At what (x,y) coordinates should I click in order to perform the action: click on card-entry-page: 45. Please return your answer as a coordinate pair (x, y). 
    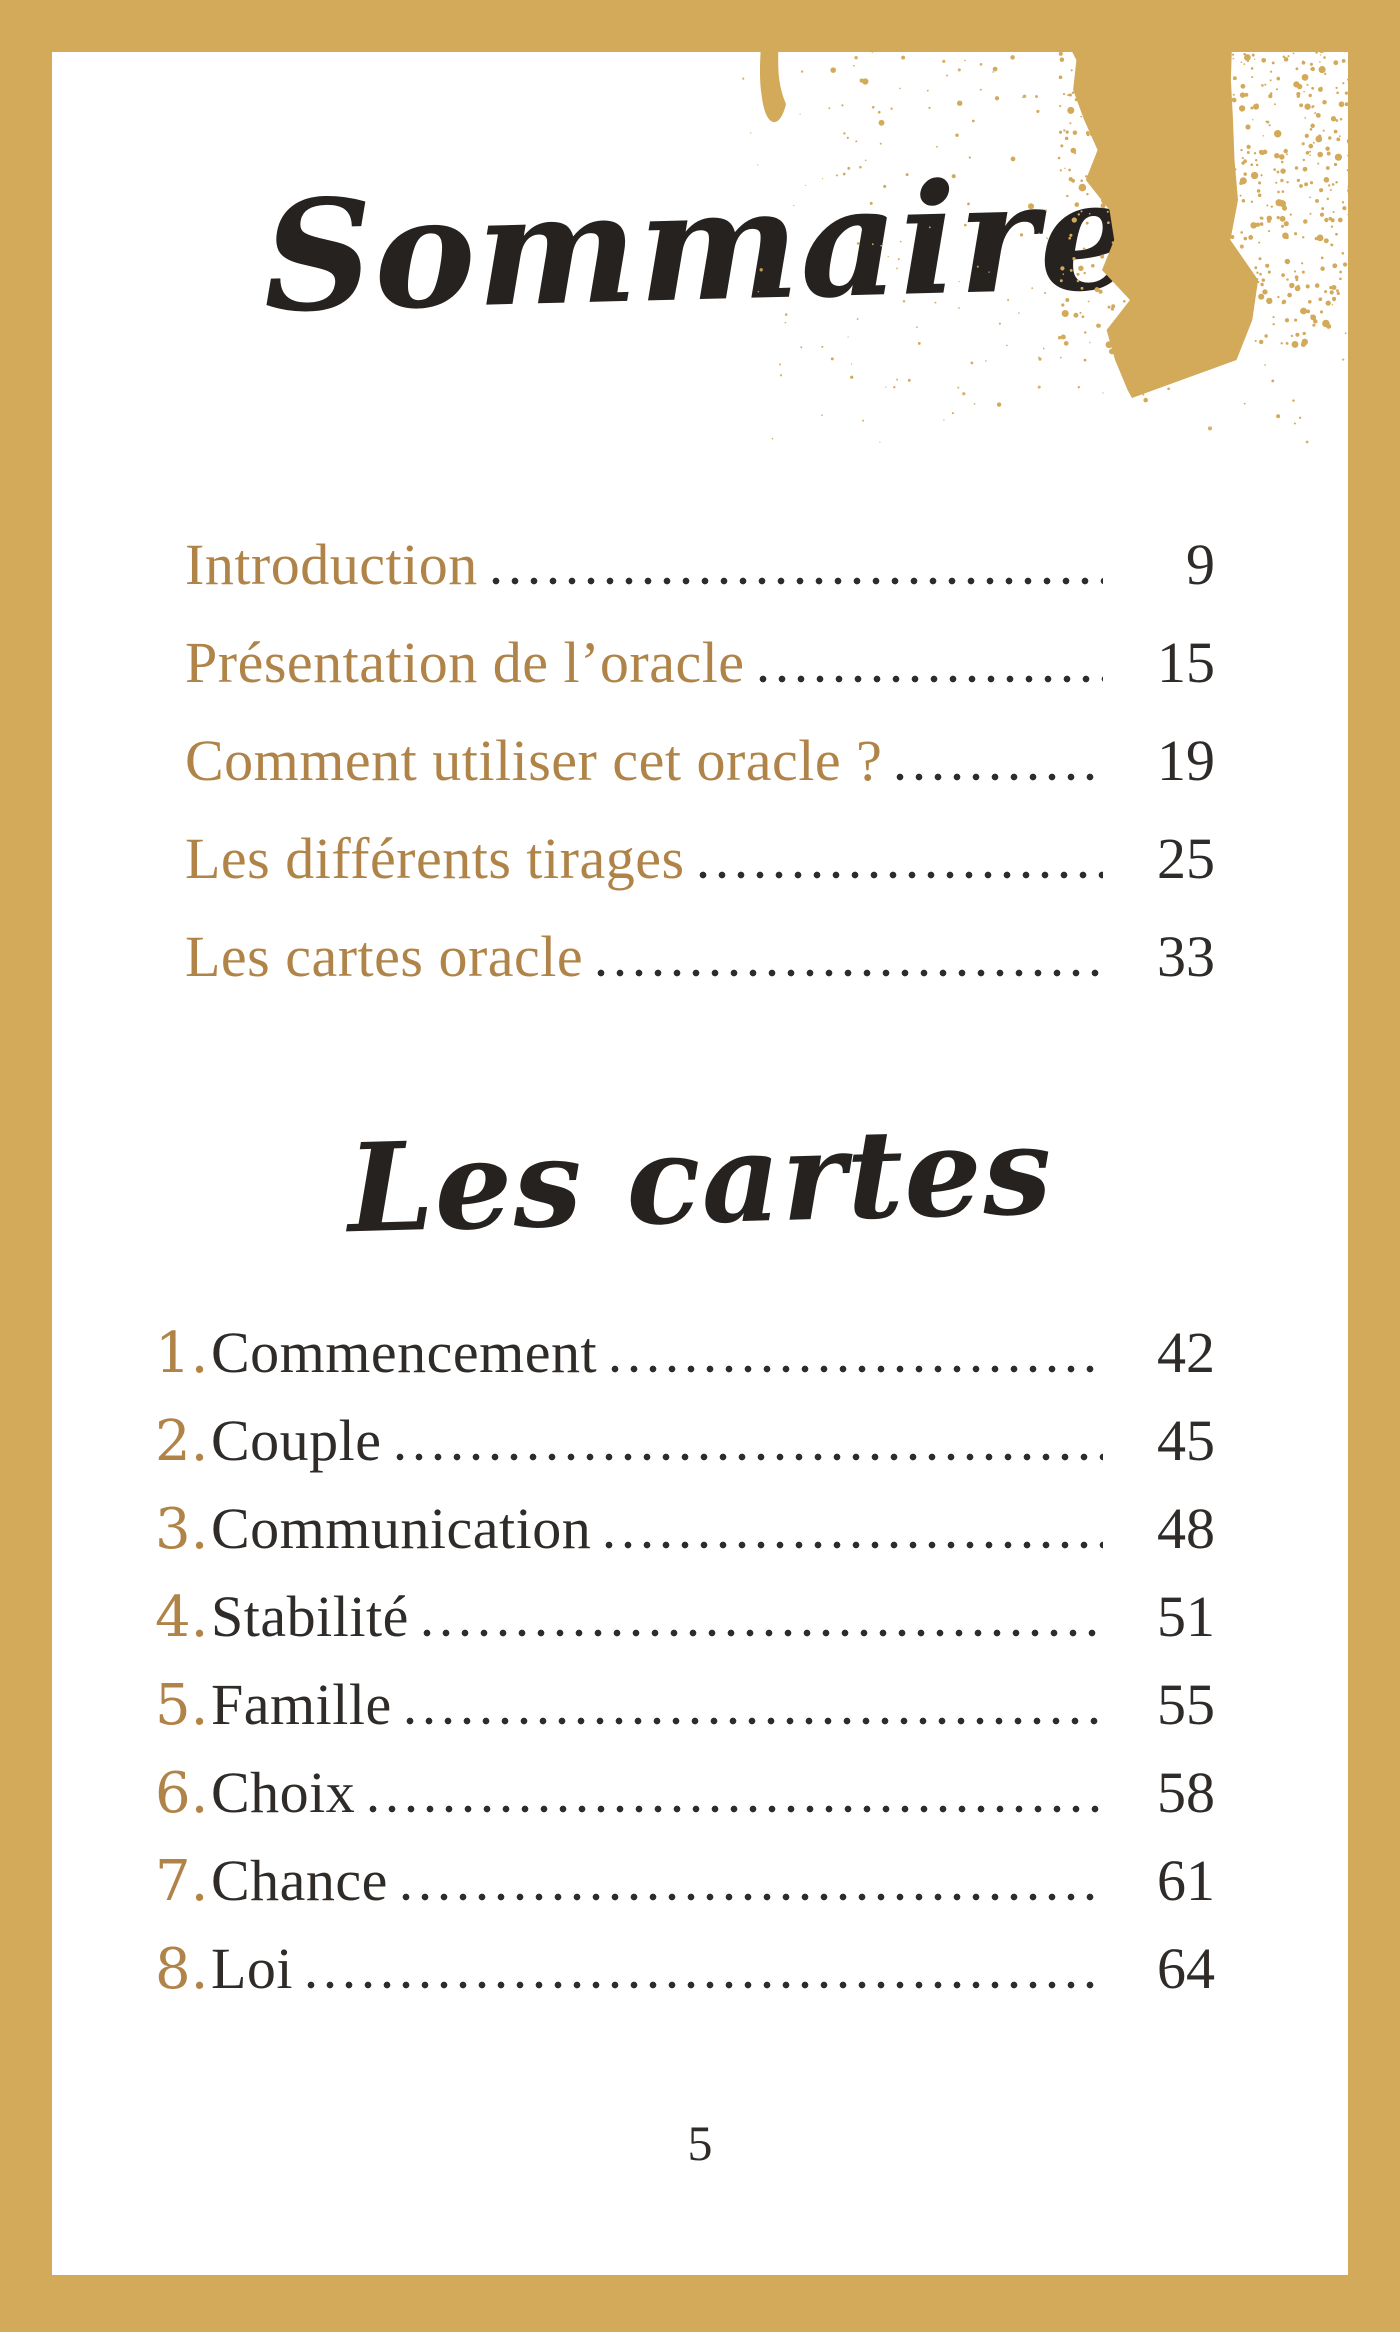
    Looking at the image, I should click on (1186, 1441).